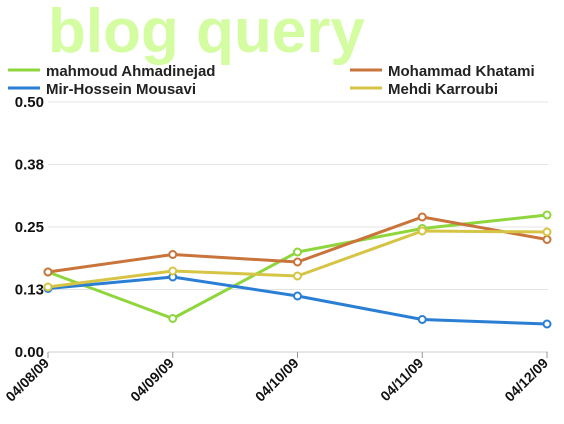 The width and height of the screenshot is (564, 424). I want to click on legend-item-khatami: Mohammad Khatami, so click(442, 71).